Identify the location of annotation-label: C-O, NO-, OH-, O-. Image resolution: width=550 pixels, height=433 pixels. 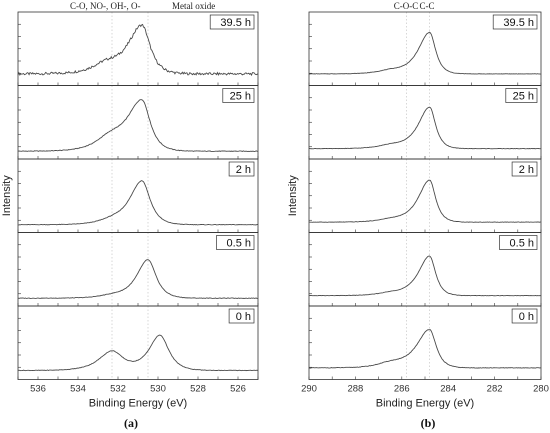
(105, 6).